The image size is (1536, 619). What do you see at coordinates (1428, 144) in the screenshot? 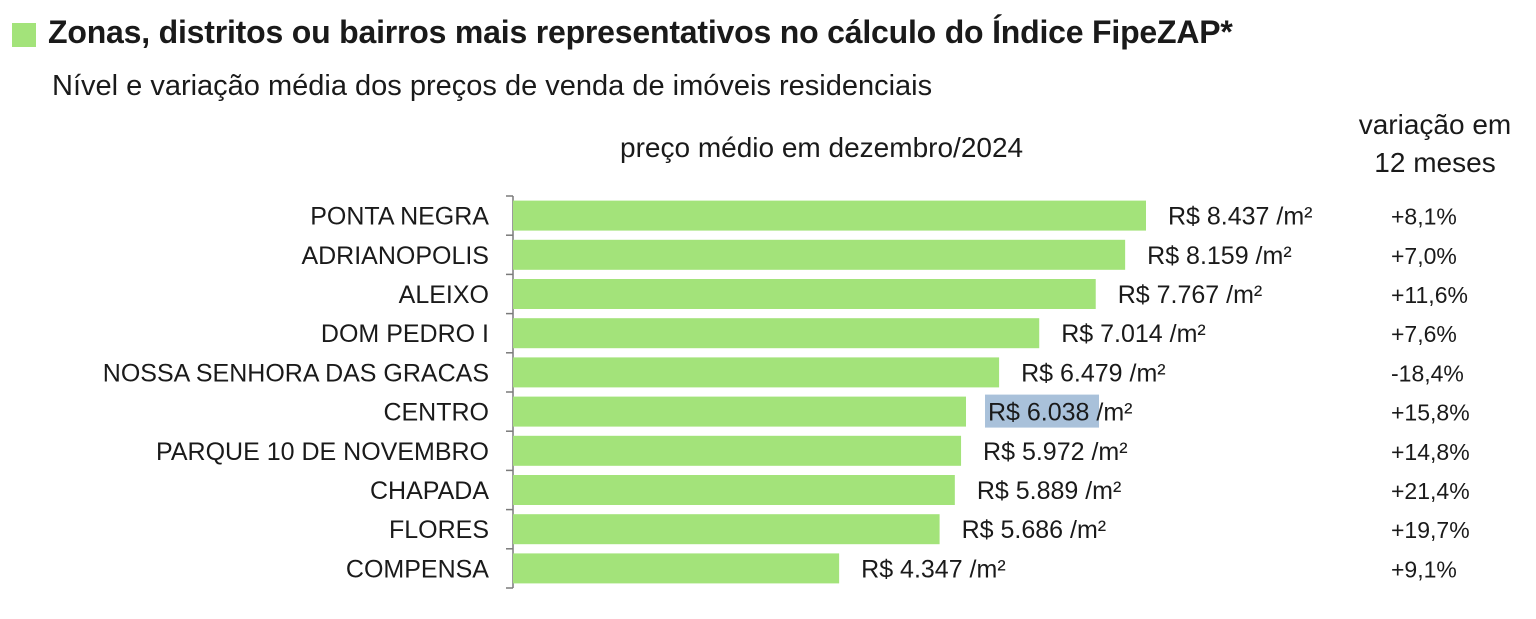
I see `variation-column-header: variação em 12 meses` at bounding box center [1428, 144].